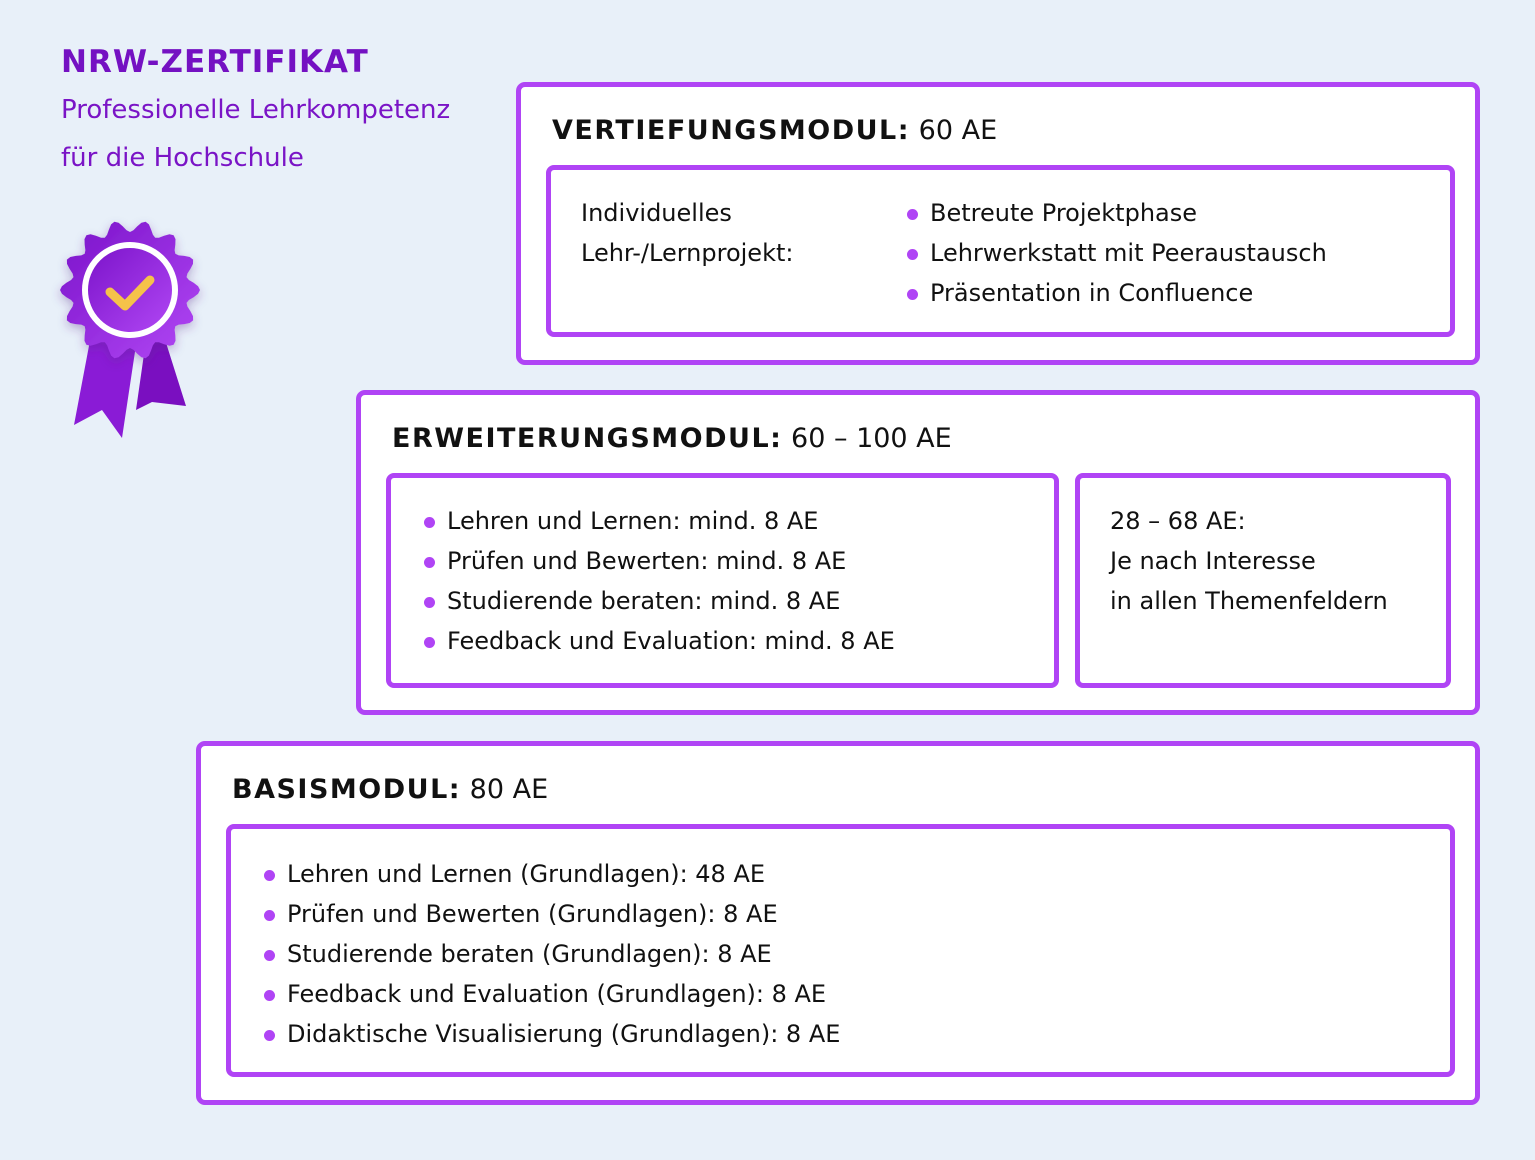  What do you see at coordinates (1117, 293) in the screenshot?
I see `list-item: Präsentation in Confluence` at bounding box center [1117, 293].